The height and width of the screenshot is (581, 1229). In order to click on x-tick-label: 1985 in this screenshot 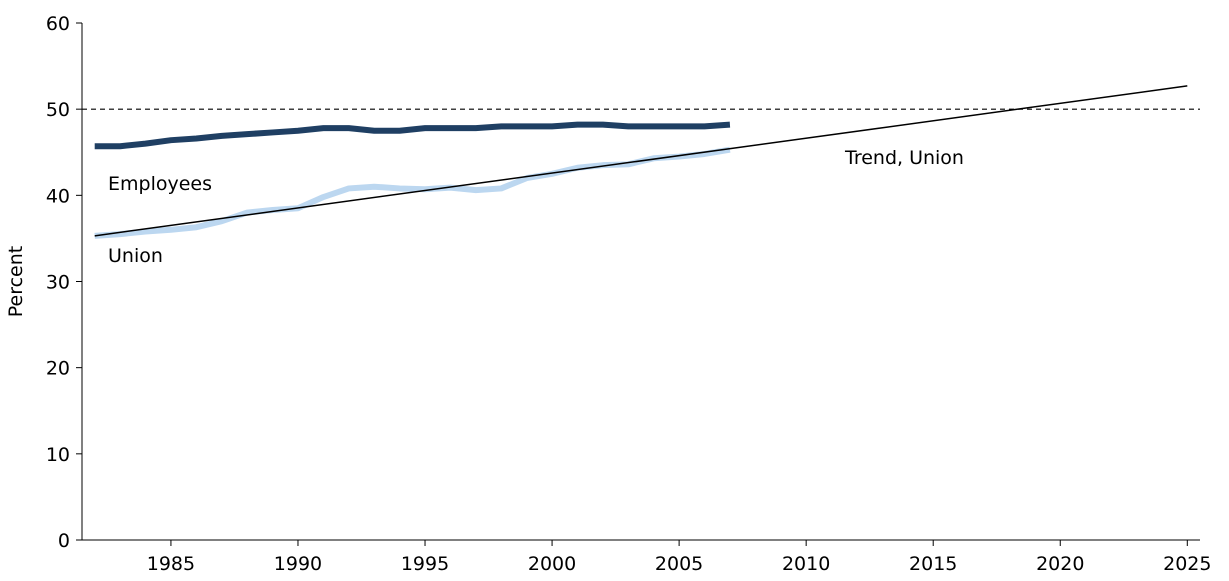, I will do `click(171, 564)`.